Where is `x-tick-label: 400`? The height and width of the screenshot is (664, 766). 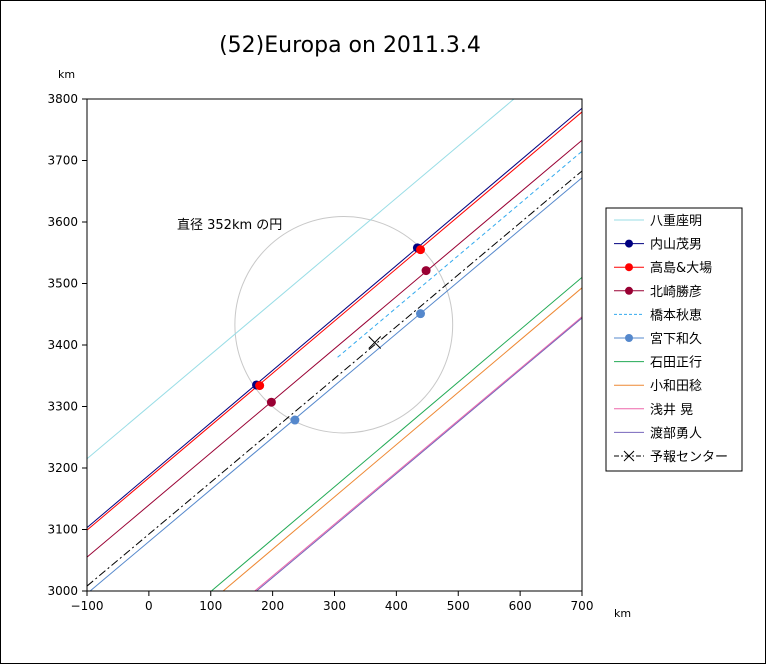 x-tick-label: 400 is located at coordinates (396, 606).